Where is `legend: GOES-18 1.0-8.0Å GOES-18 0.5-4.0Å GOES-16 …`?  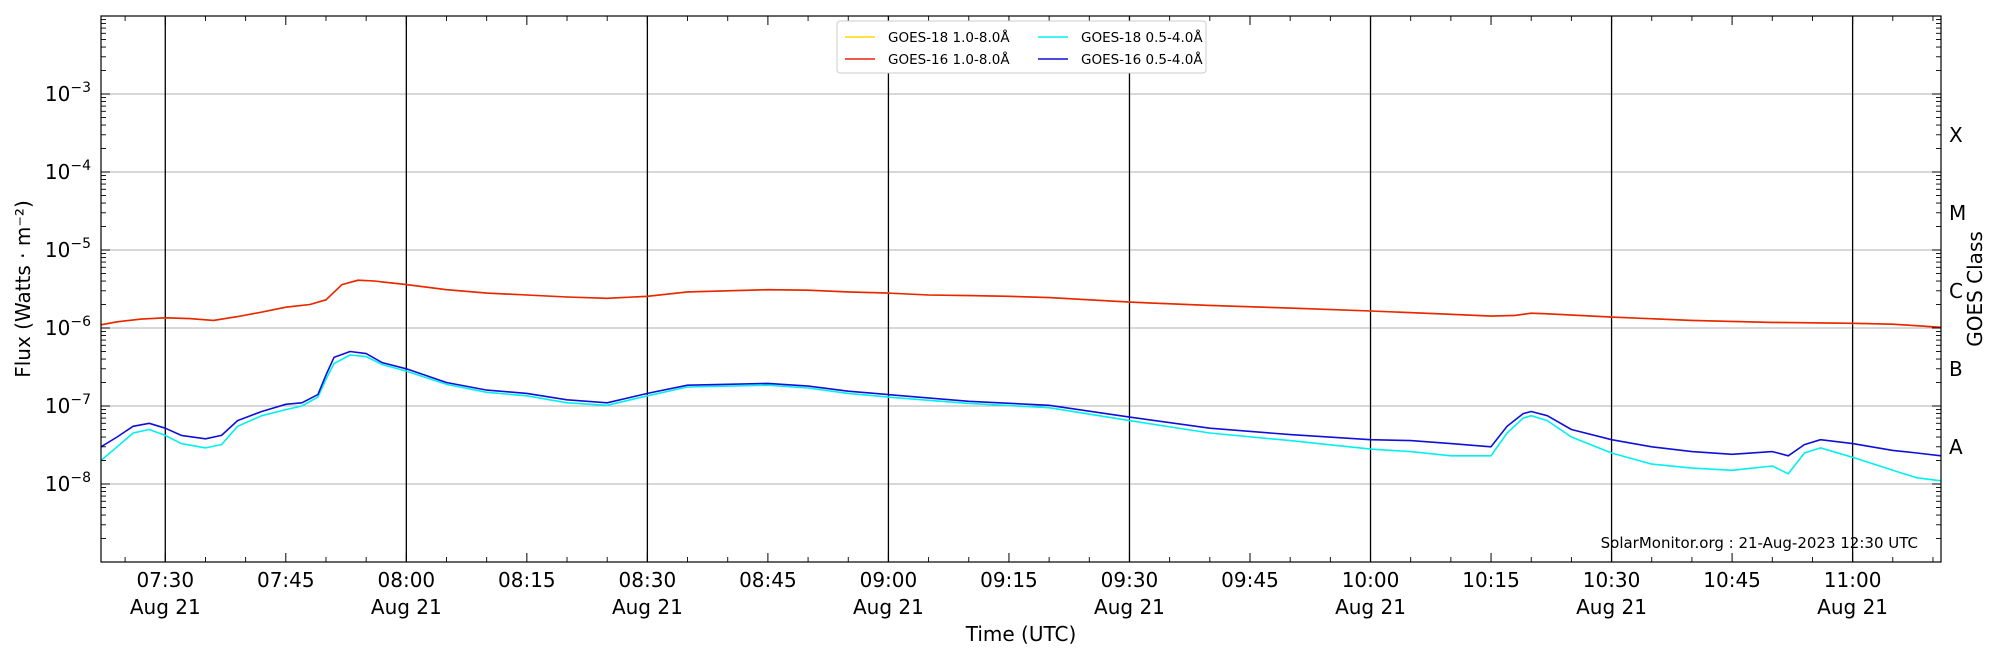 legend: GOES-18 1.0-8.0Å GOES-18 0.5-4.0Å GOES-16 … is located at coordinates (1021, 47).